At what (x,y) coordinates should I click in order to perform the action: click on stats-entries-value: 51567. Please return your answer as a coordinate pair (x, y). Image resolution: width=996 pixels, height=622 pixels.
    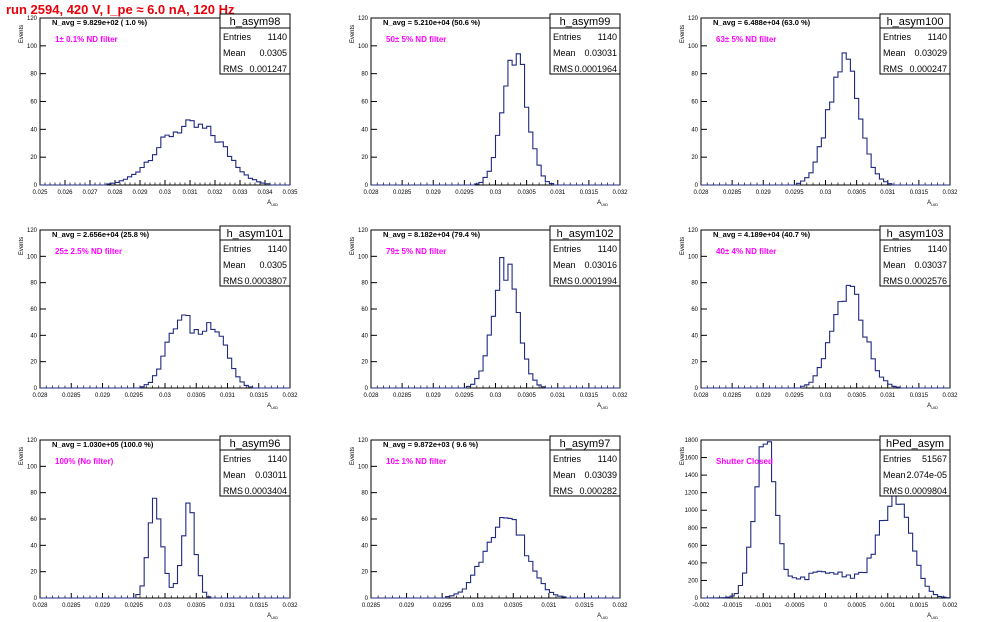
    Looking at the image, I should click on (934, 459).